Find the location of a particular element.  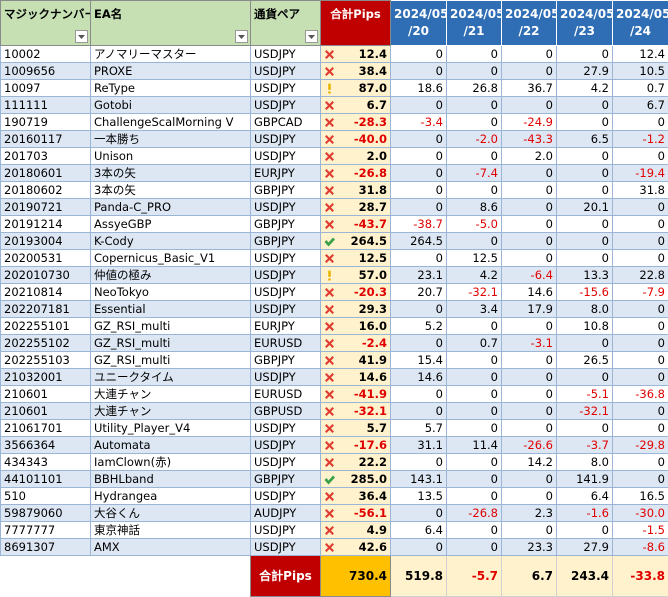

daily-pips: -26.6 is located at coordinates (529, 445).